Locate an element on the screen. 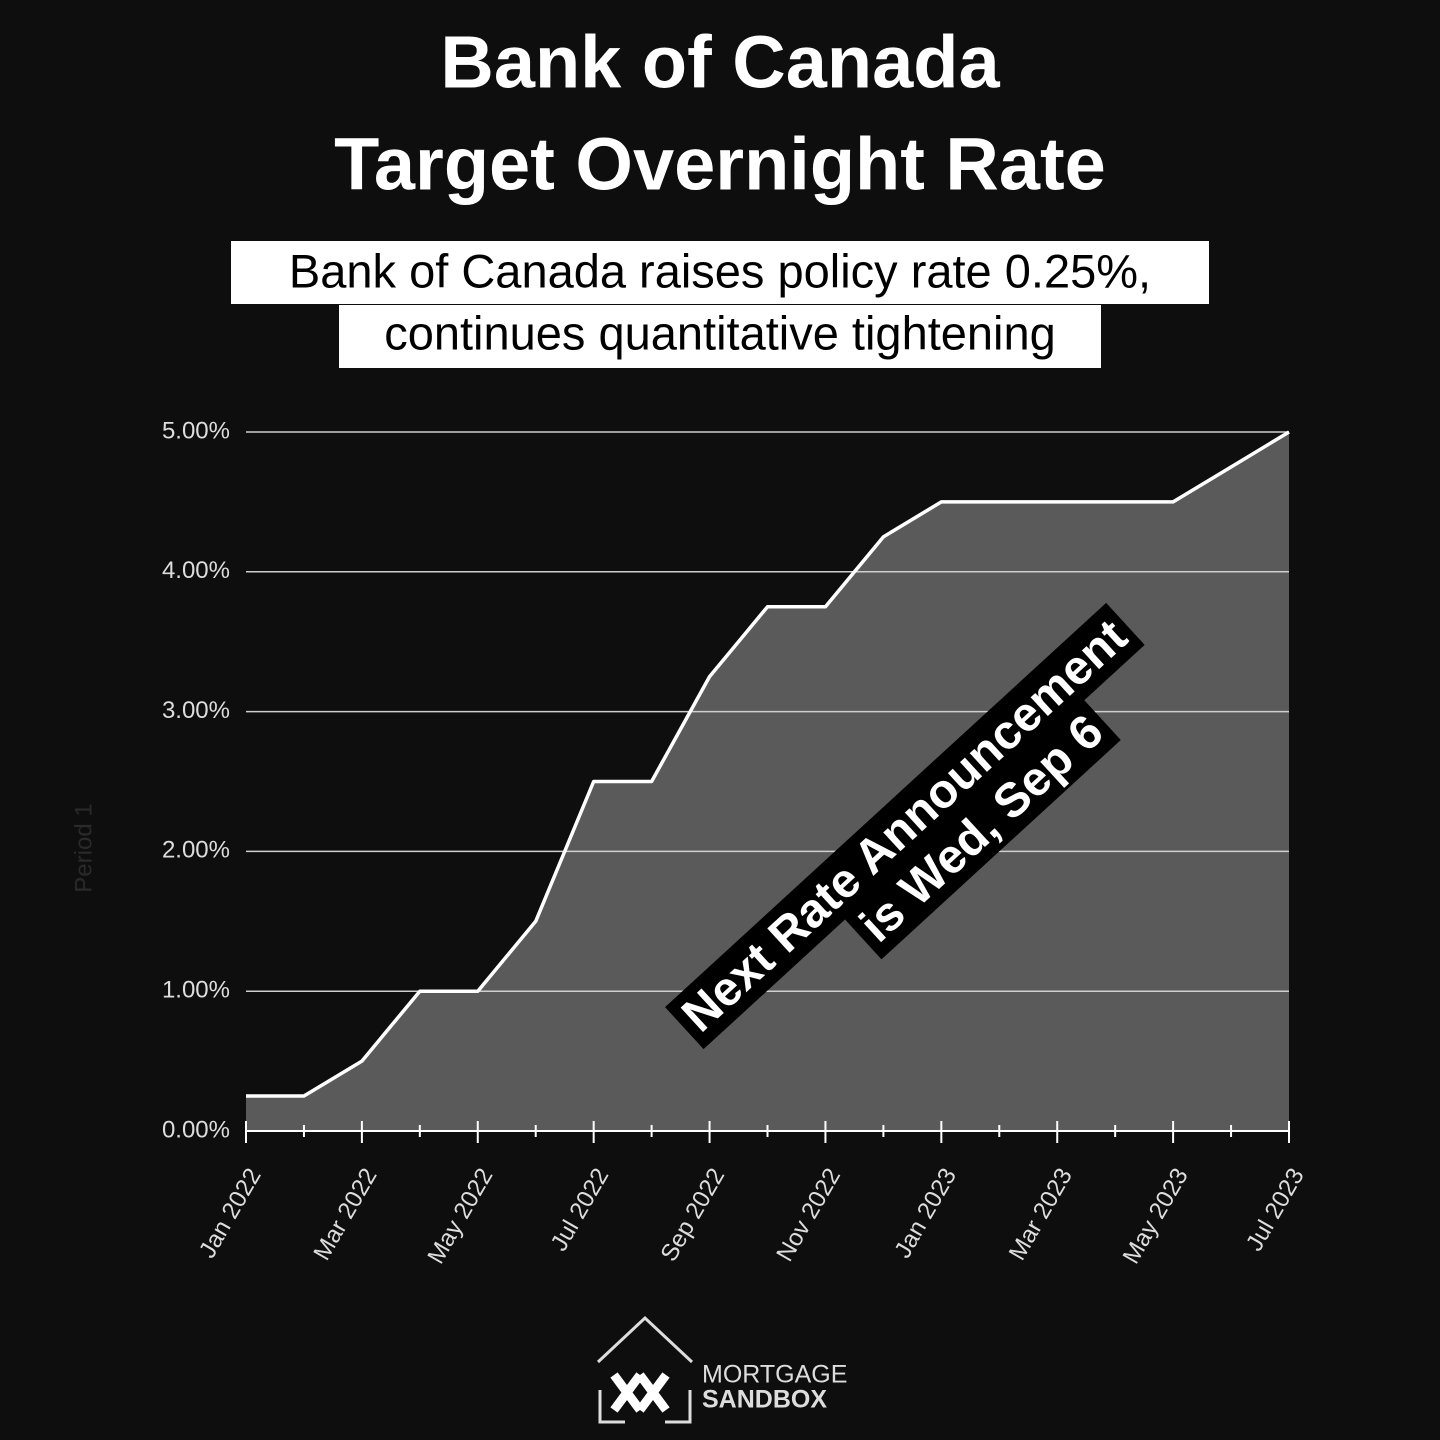 The height and width of the screenshot is (1440, 1440). y-axis-label: Period 1 is located at coordinates (83, 847).